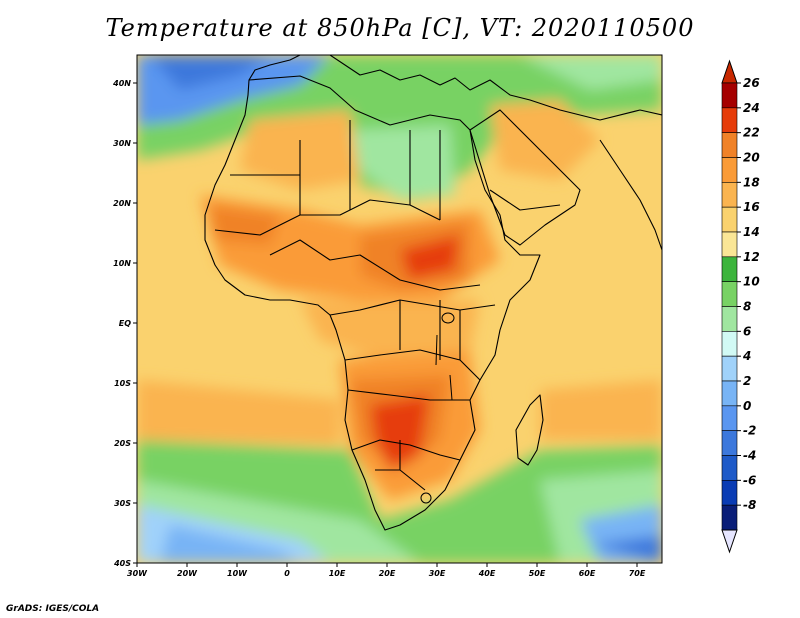  Describe the element at coordinates (121, 83) in the screenshot. I see `lat-tick-label: 40N` at that location.